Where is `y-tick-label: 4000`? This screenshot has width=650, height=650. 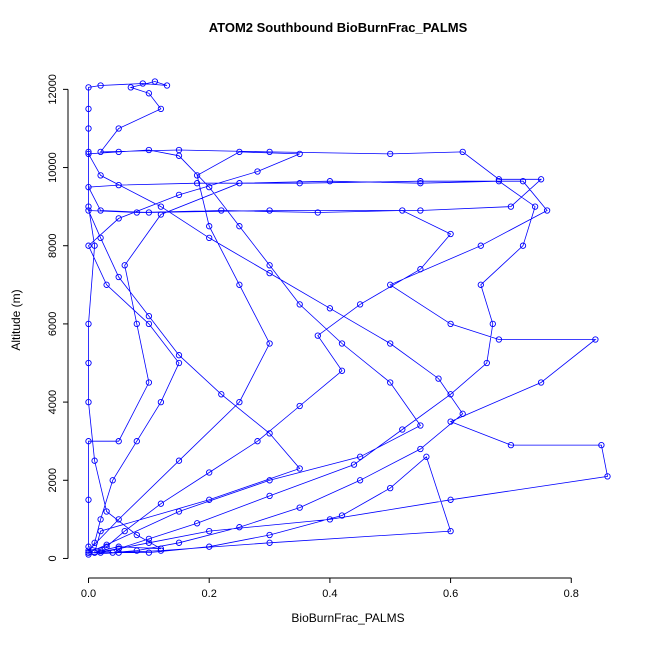 y-tick-label: 4000 is located at coordinates (53, 402).